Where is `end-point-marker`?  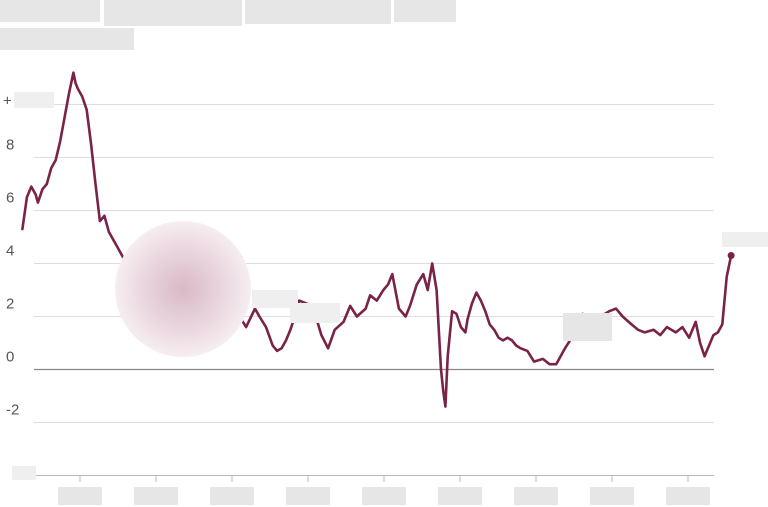 end-point-marker is located at coordinates (731, 256).